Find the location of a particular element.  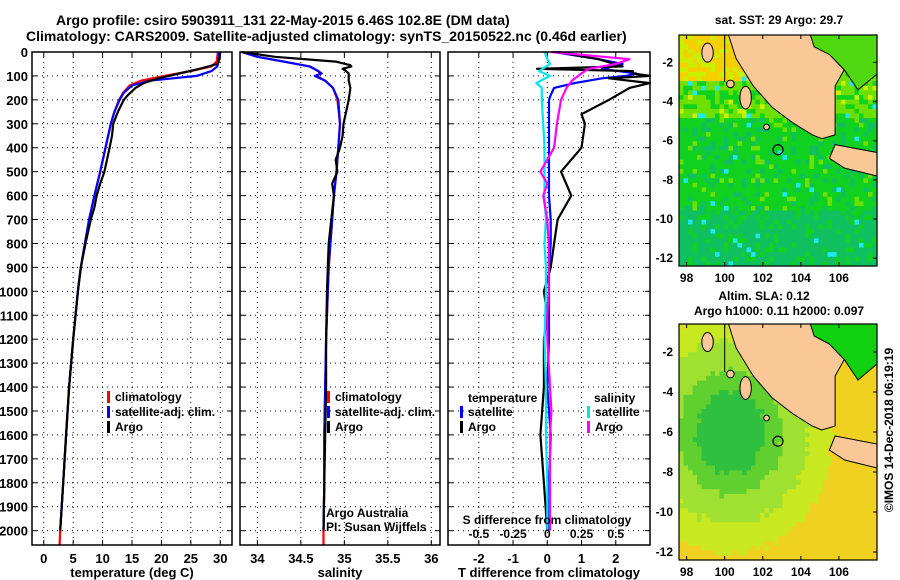

x-tick-label: 15 is located at coordinates (132, 558).